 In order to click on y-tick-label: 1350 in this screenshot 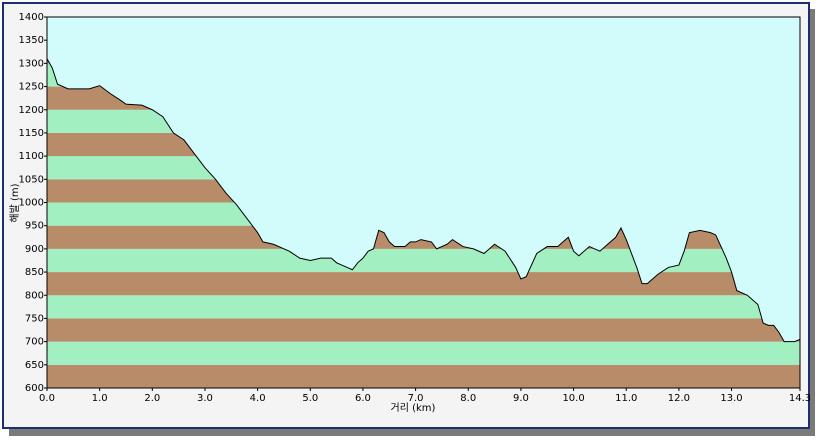, I will do `click(31, 40)`.